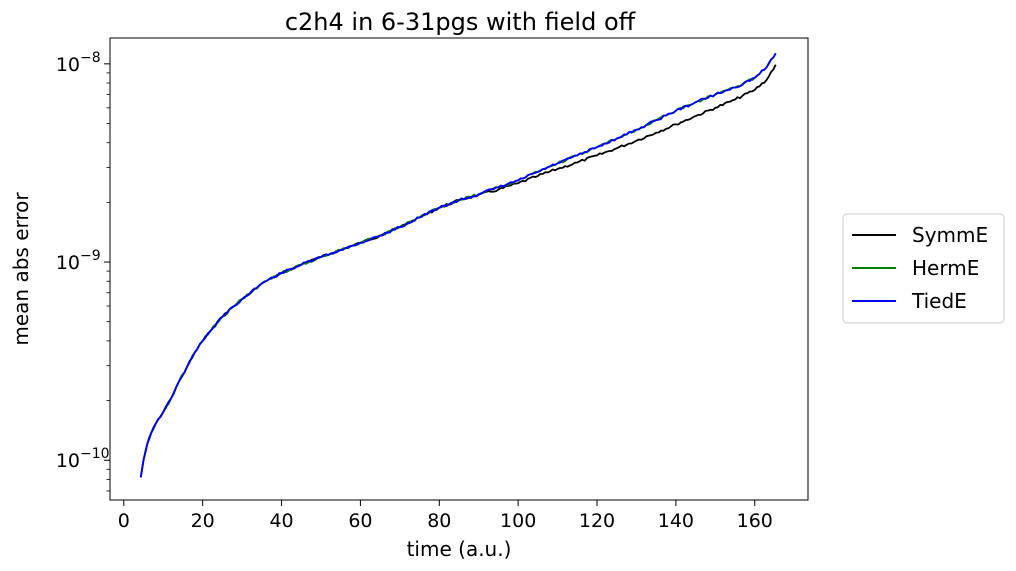  Describe the element at coordinates (203, 521) in the screenshot. I see `x-tick-label: 20` at that location.